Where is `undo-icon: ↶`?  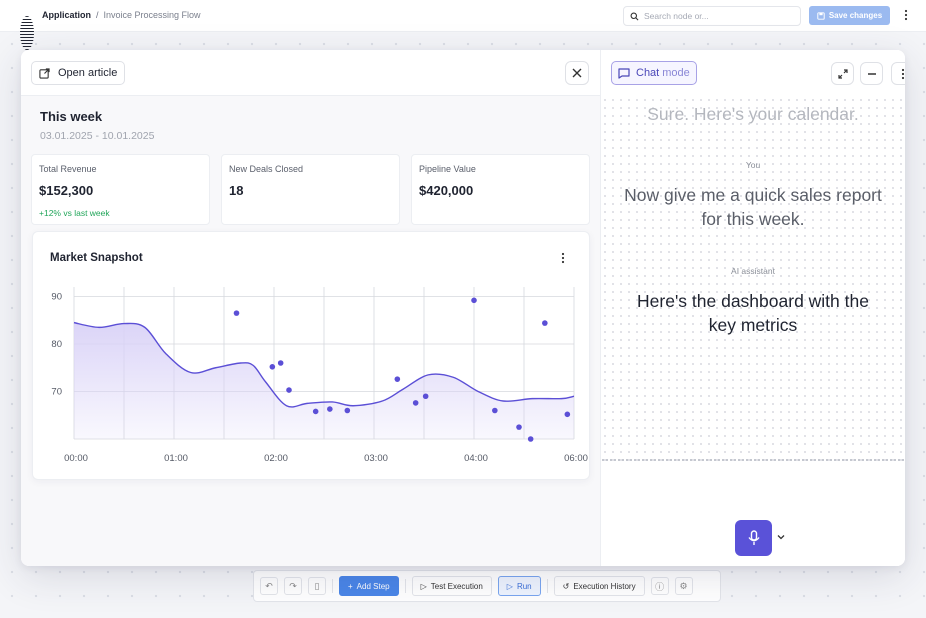 undo-icon: ↶ is located at coordinates (269, 586).